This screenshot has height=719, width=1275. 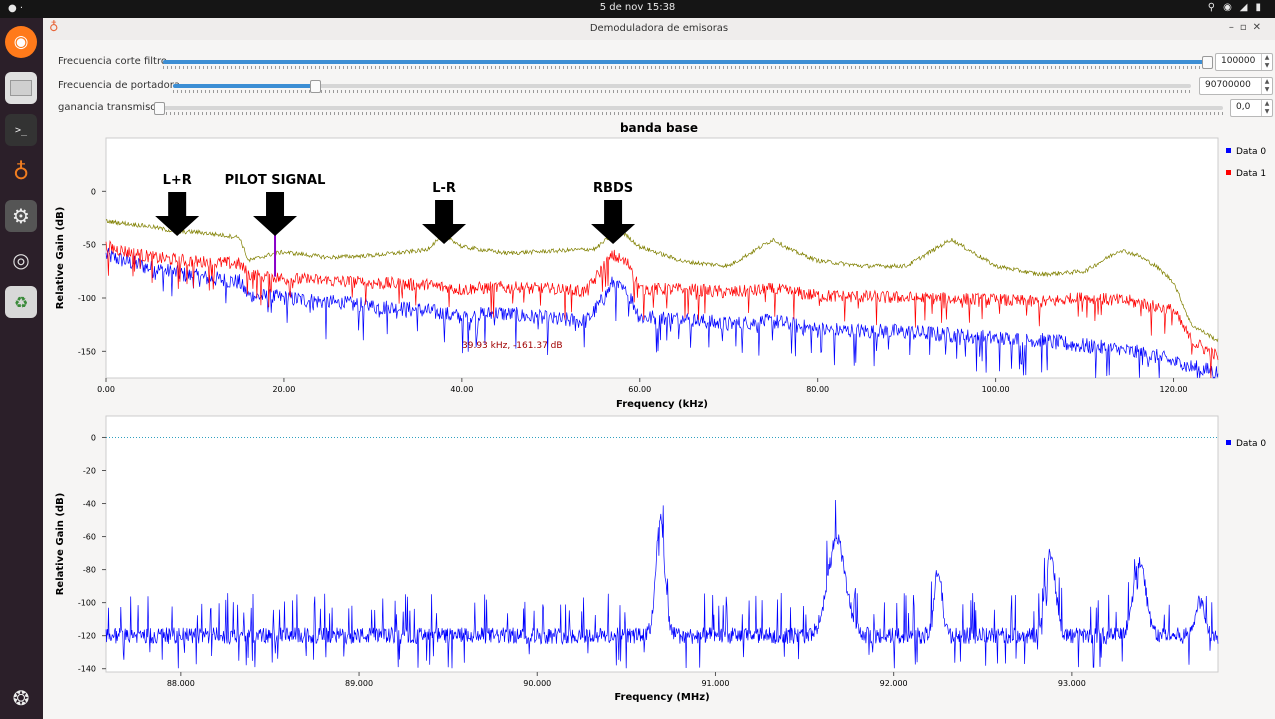 What do you see at coordinates (60, 544) in the screenshot?
I see `plot2-ylabel: Relative Gain (dB)` at bounding box center [60, 544].